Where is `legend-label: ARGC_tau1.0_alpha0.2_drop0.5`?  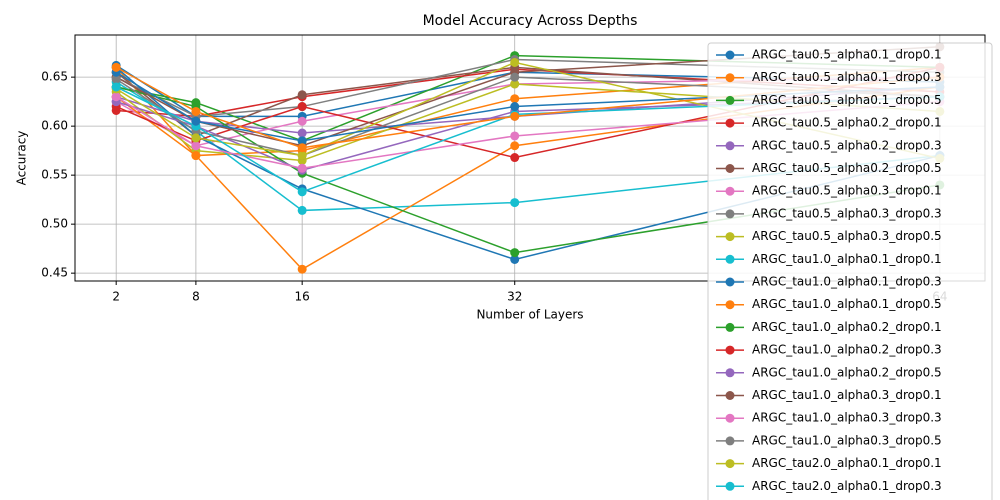
legend-label: ARGC_tau1.0_alpha0.2_drop0.5 is located at coordinates (847, 372).